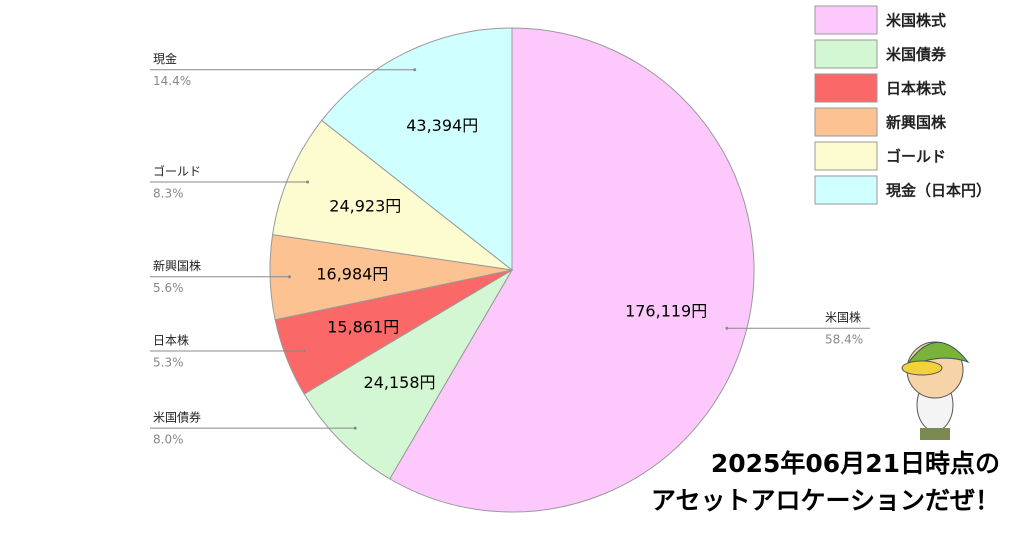 Image resolution: width=1024 pixels, height=538 pixels. Describe the element at coordinates (916, 55) in the screenshot. I see `legend-label: 米国債券` at that location.